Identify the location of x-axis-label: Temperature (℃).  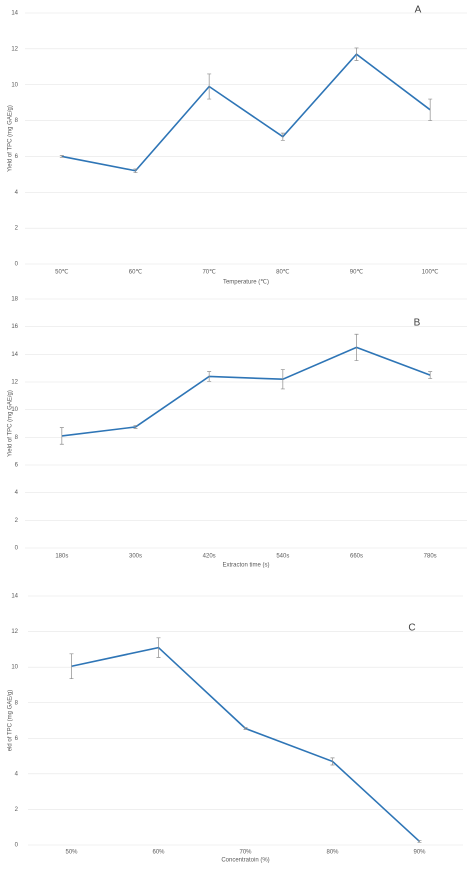
(246, 283).